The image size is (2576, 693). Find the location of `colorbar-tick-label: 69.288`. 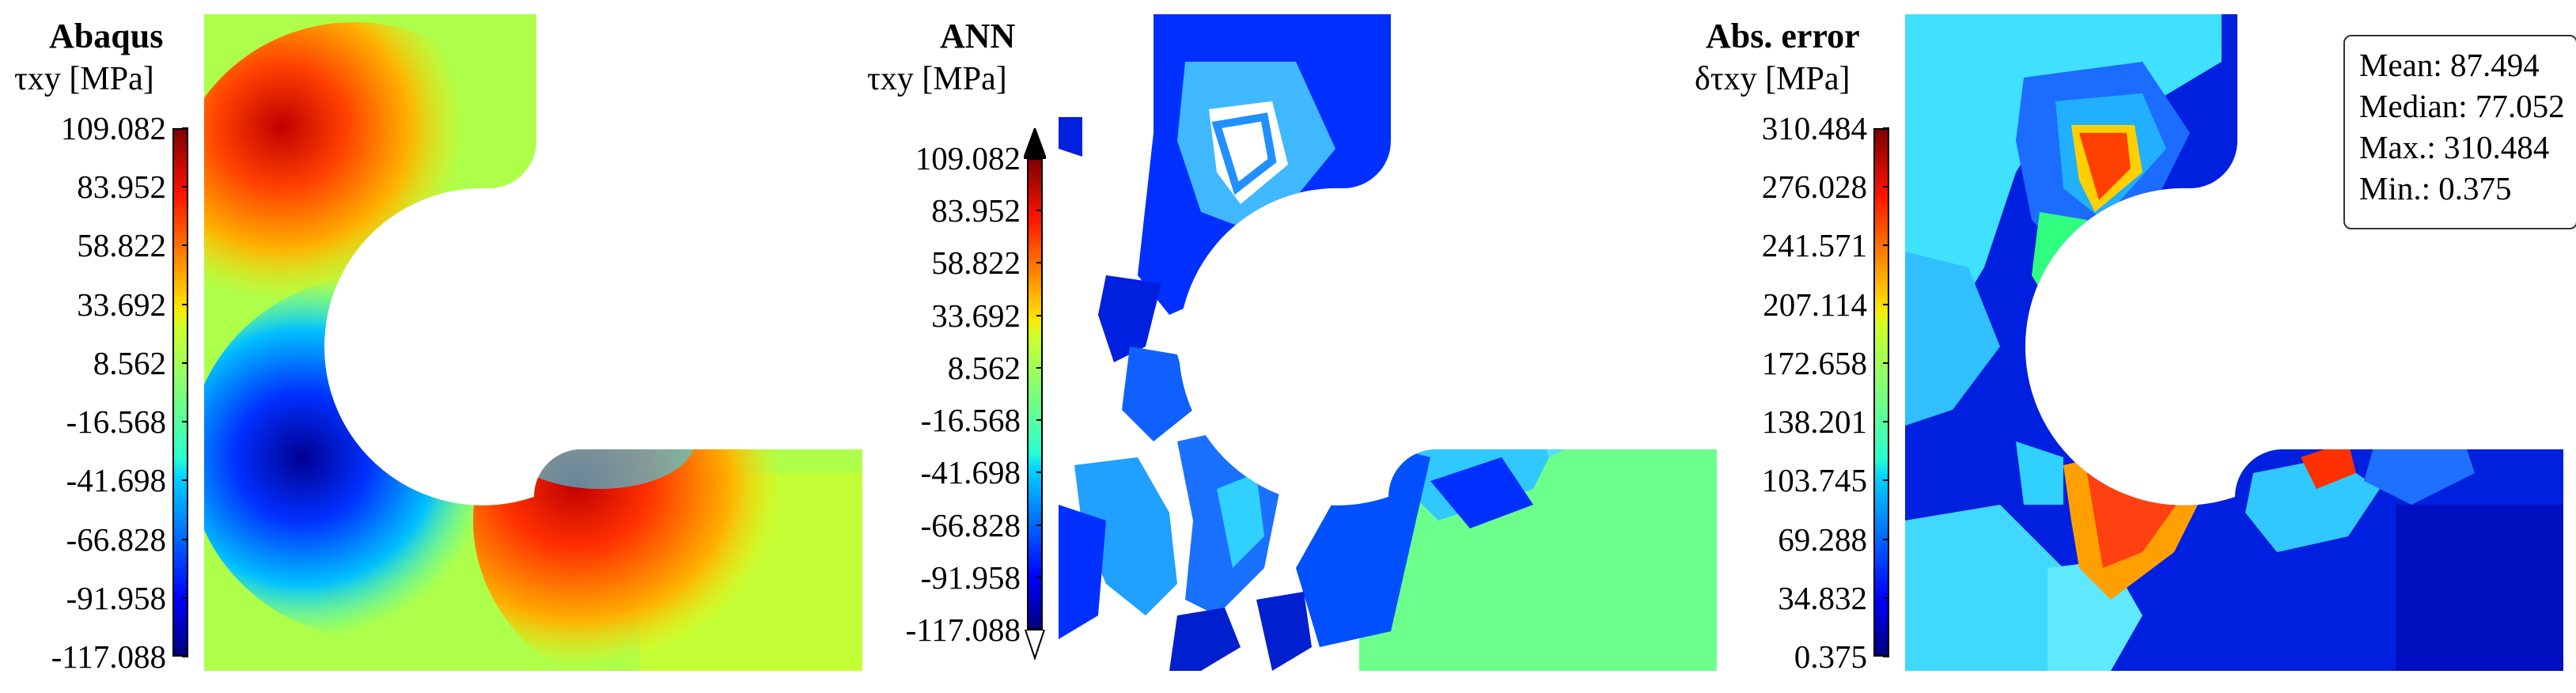

colorbar-tick-label: 69.288 is located at coordinates (1822, 540).